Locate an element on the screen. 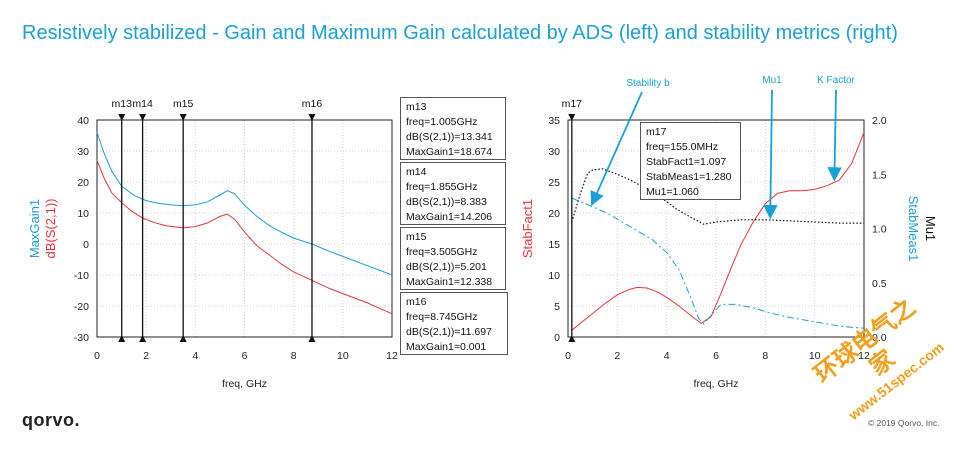 This screenshot has height=459, width=960. gain-ytick-label: 20 is located at coordinates (83, 183).